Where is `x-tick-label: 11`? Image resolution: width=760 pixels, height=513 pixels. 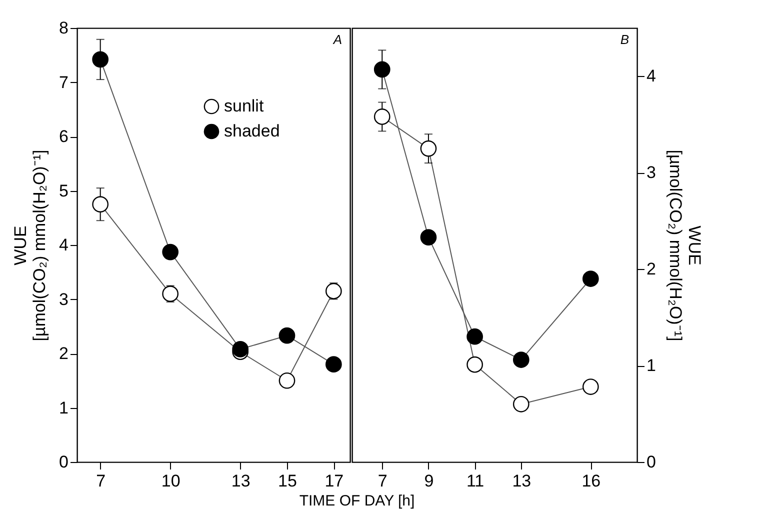
x-tick-label: 11 is located at coordinates (475, 481).